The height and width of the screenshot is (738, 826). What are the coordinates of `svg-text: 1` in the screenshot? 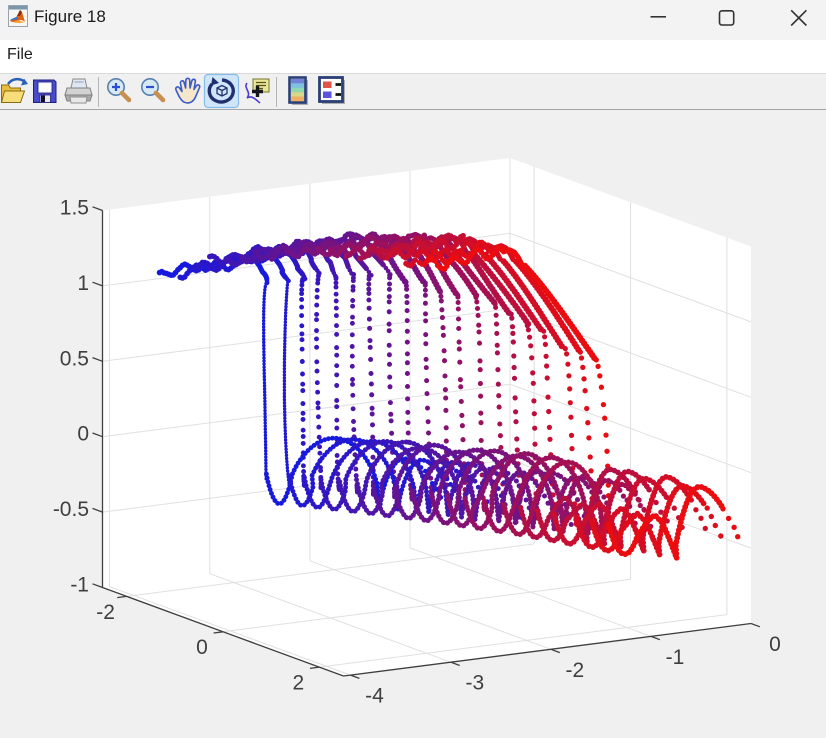 It's located at (83, 283).